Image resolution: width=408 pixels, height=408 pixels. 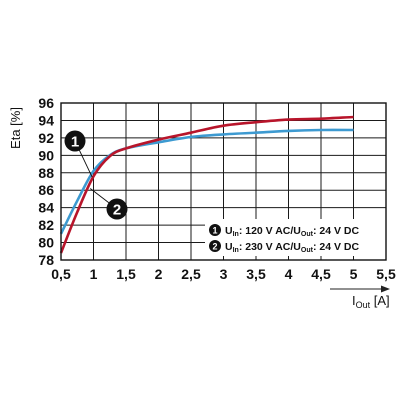 I want to click on x-tick-label: 3,5, so click(x=256, y=274).